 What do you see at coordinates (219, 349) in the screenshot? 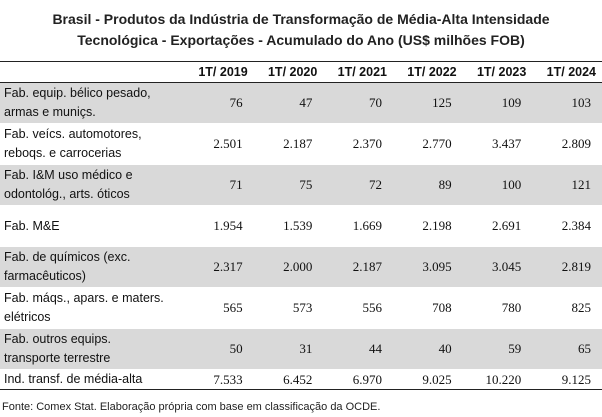
I see `value-cell: 50` at bounding box center [219, 349].